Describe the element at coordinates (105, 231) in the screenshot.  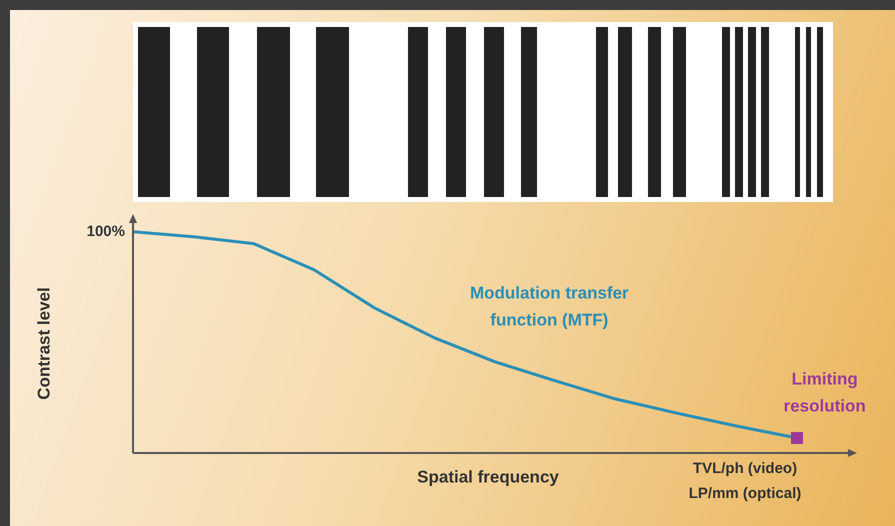
I see `text: 100%` at that location.